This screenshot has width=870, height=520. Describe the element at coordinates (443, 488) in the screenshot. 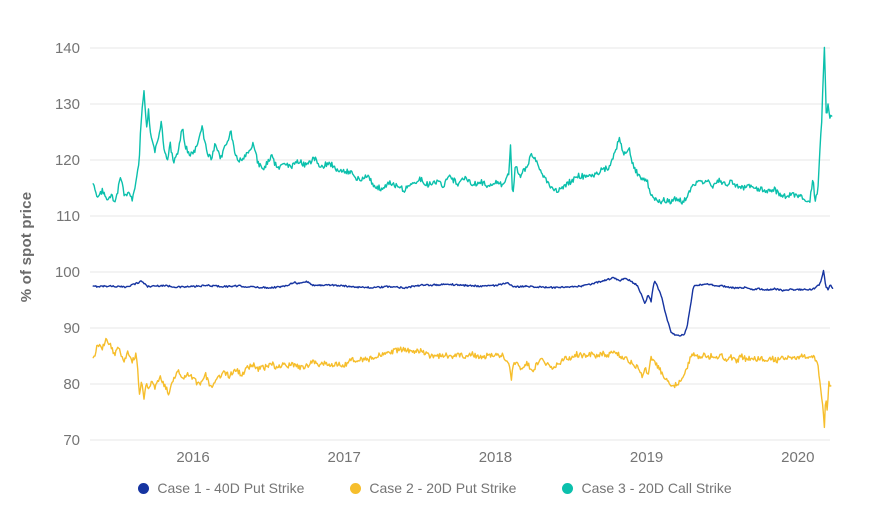

I see `legend-label-case2: Case 2 - 20D Put Strike` at that location.